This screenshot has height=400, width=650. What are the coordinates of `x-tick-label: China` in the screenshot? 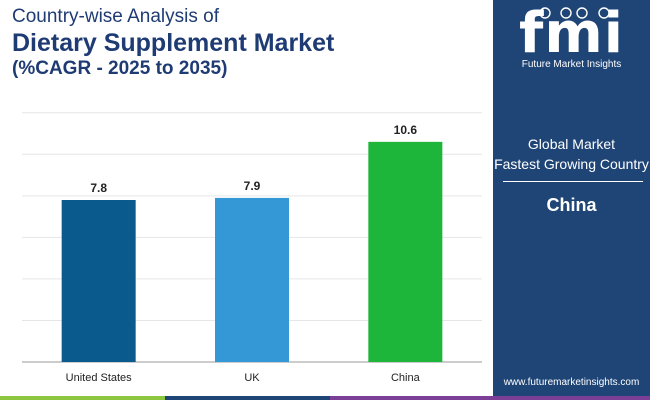 It's located at (406, 378).